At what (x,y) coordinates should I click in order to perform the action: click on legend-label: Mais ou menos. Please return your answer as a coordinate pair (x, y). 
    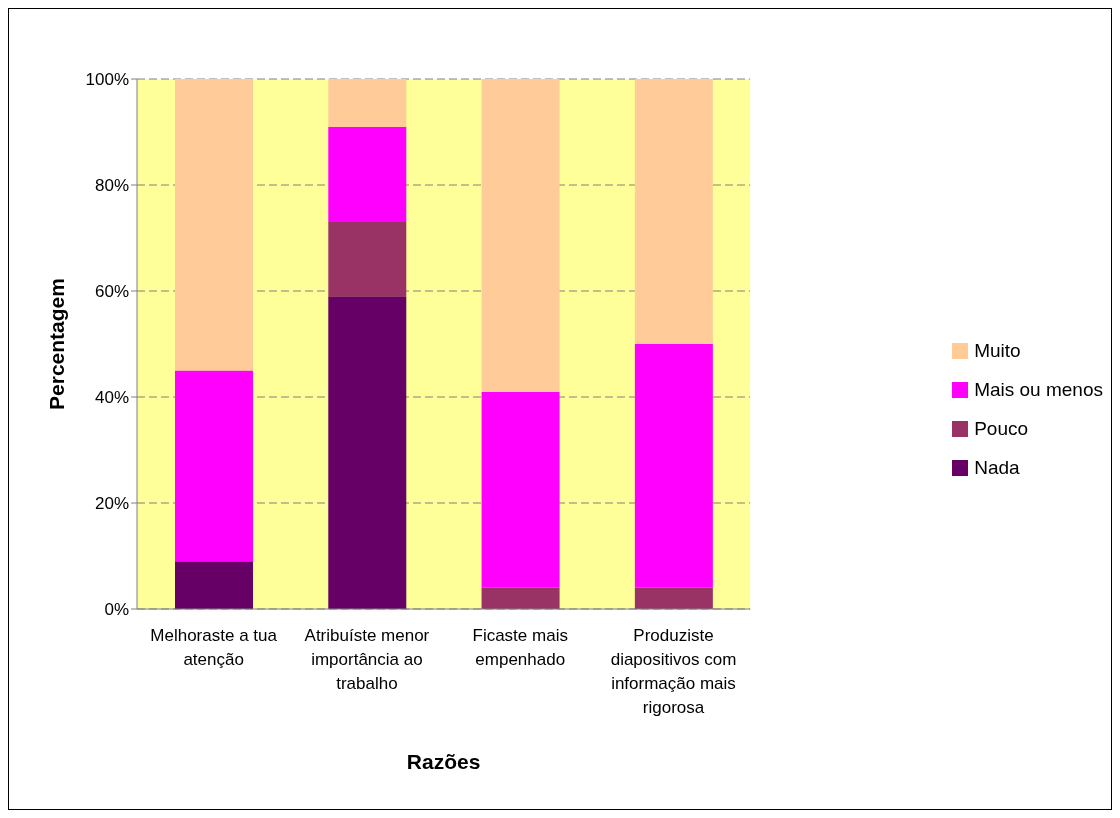
    Looking at the image, I should click on (1038, 389).